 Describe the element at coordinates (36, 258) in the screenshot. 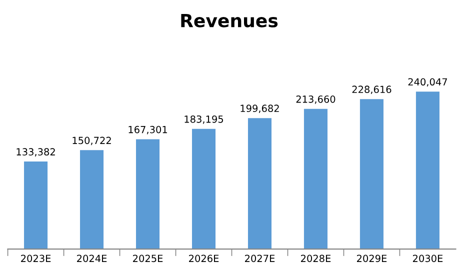

I see `x-tick-label: 2023E` at that location.